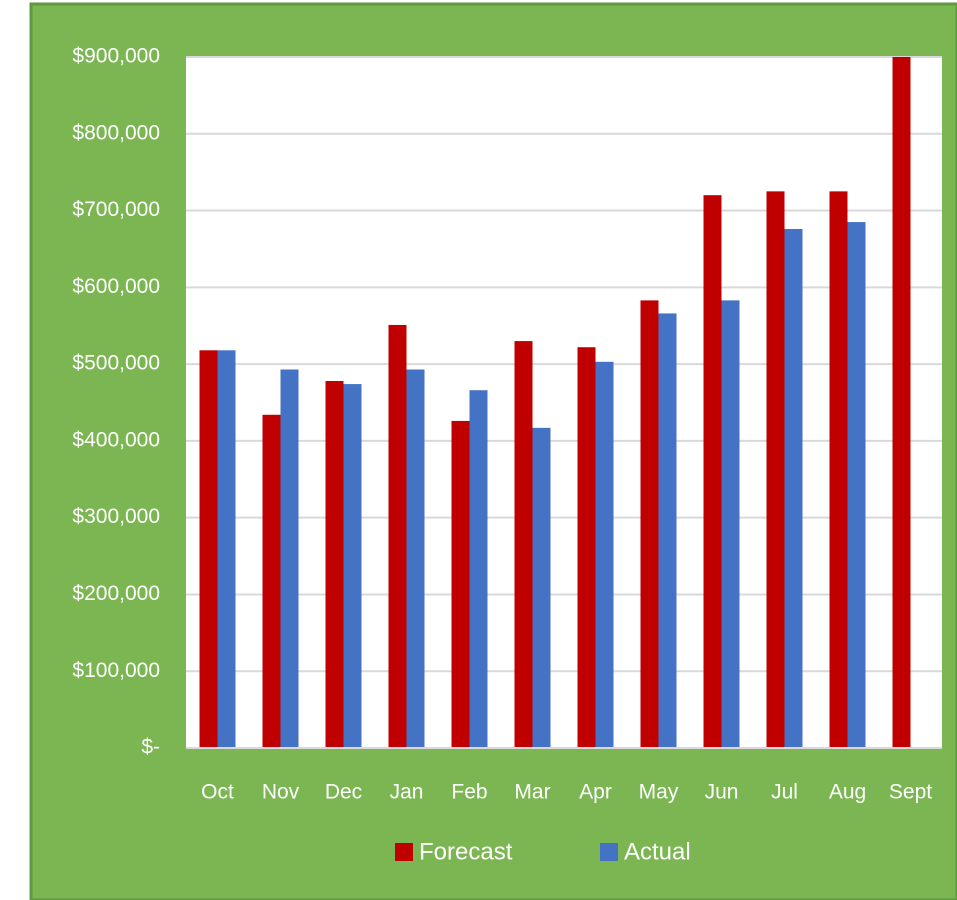  Describe the element at coordinates (116, 209) in the screenshot. I see `y-tick-label: $700,000` at that location.